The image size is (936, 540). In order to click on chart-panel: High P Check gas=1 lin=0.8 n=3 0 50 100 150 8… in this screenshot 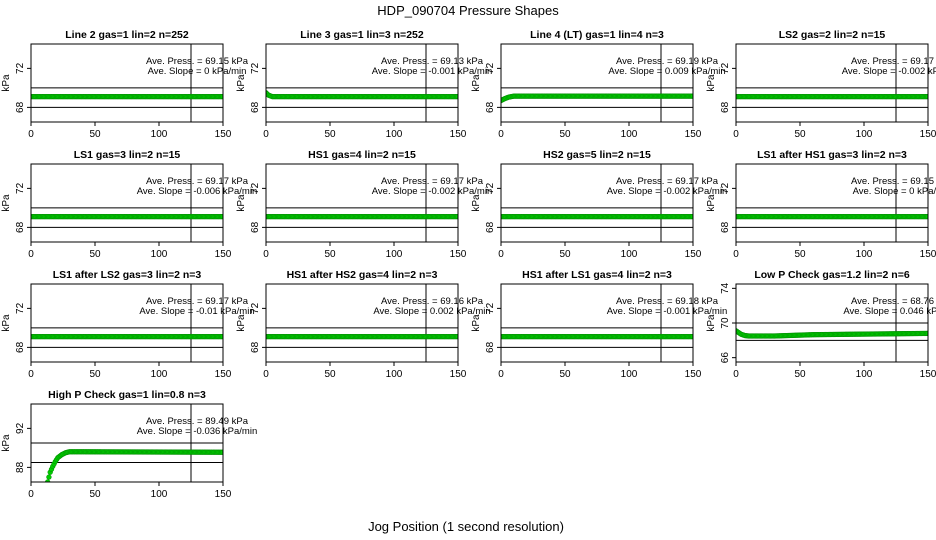, I will do `click(129, 444)`.